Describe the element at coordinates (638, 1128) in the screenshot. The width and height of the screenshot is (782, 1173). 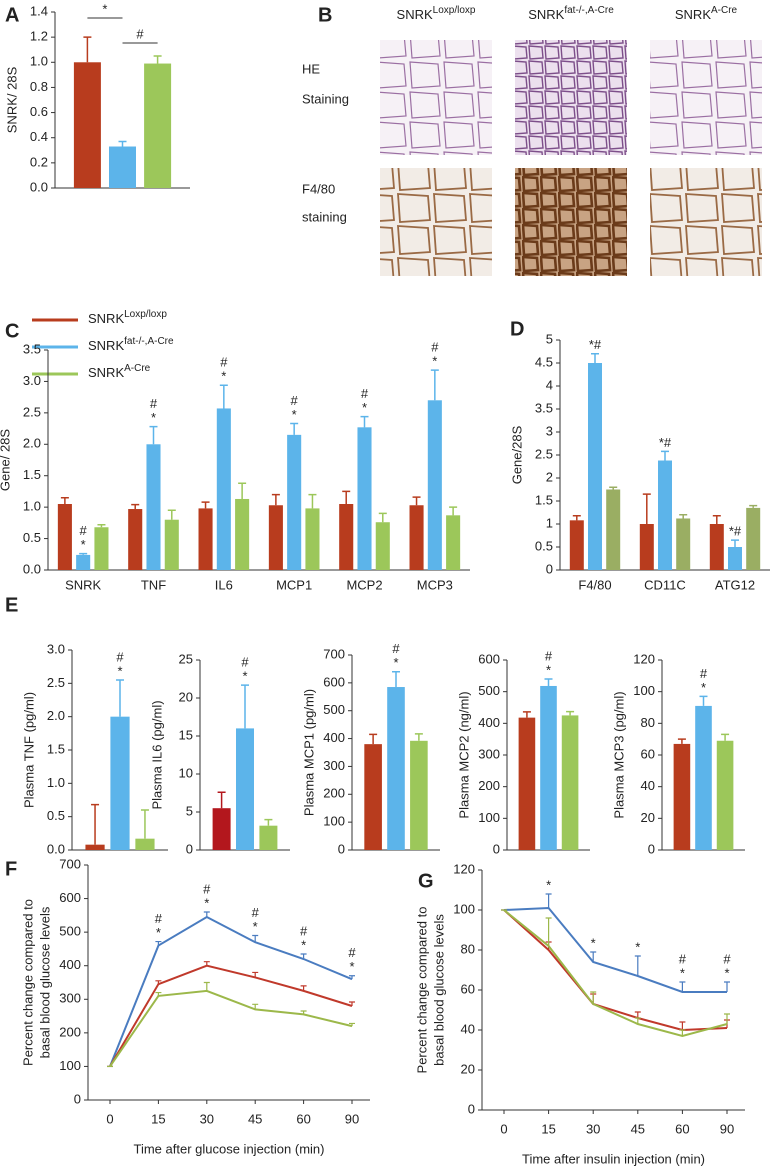
I see `x-tick-label: 45` at that location.